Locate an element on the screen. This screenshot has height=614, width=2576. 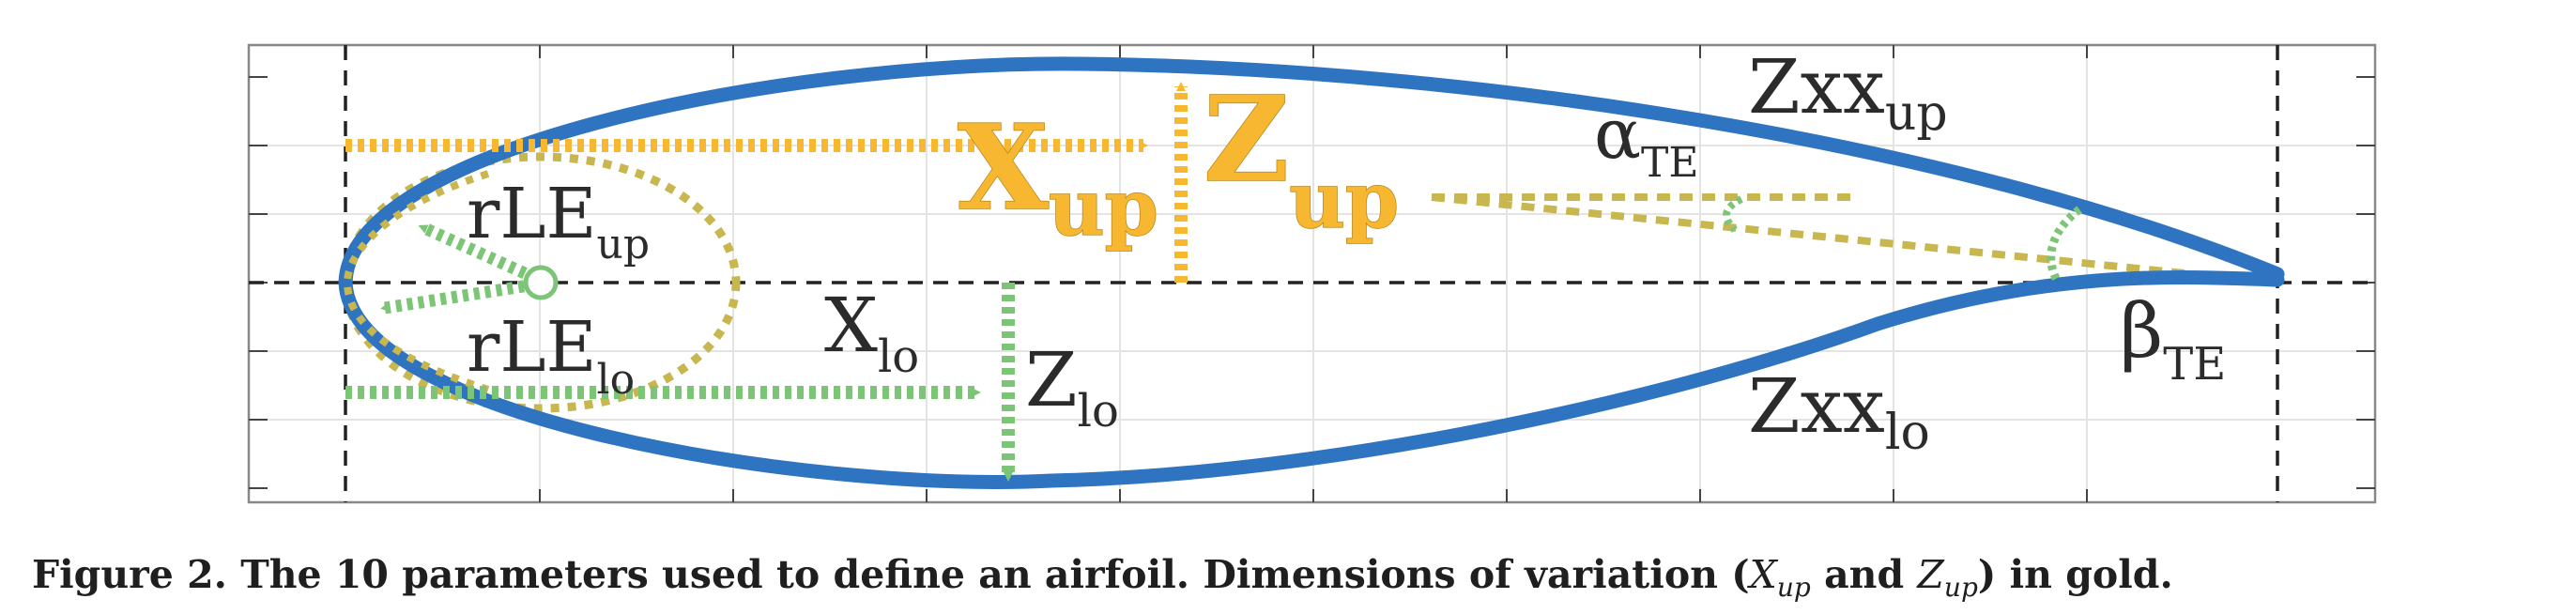
beta-te-label: βTE is located at coordinates (2173, 339).